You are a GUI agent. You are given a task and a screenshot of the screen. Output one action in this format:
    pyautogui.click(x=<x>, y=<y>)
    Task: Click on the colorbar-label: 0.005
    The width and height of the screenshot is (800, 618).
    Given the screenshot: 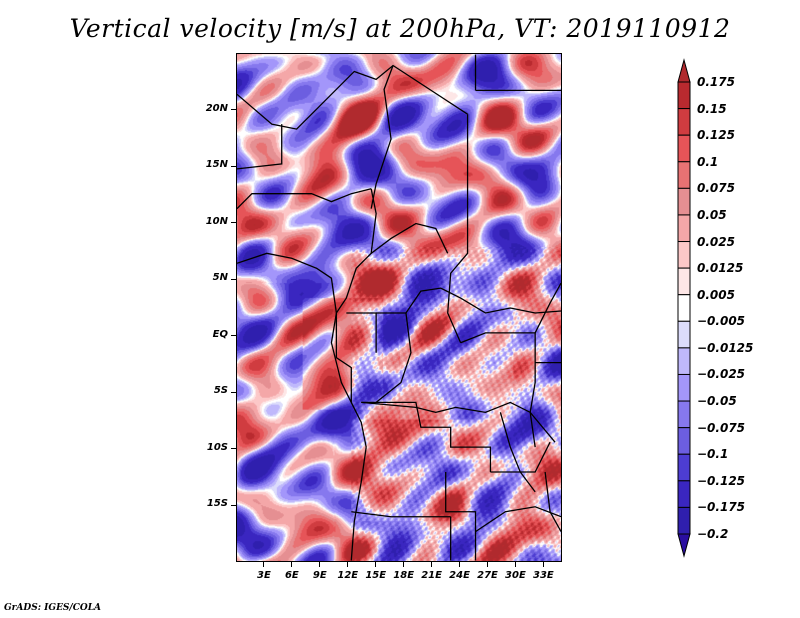 What is the action you would take?
    pyautogui.click(x=716, y=294)
    